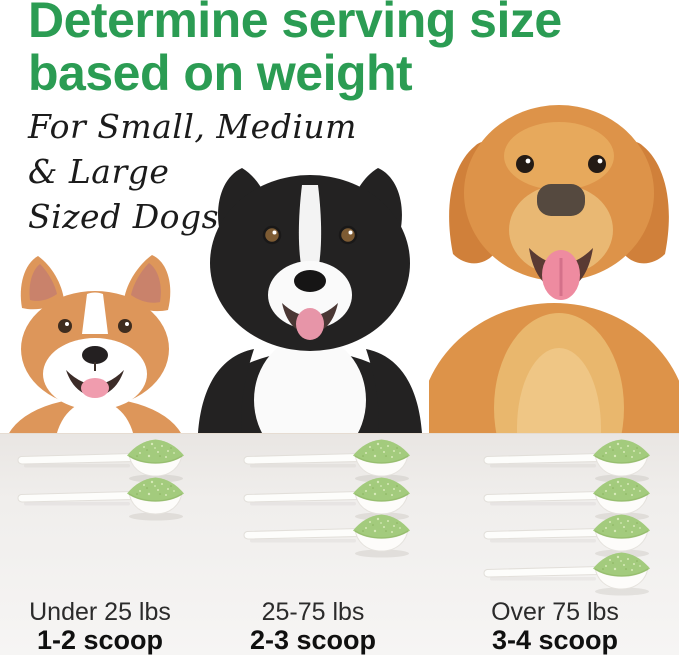  Describe the element at coordinates (394, 391) in the screenshot. I see `collie-right-shoulder` at that location.